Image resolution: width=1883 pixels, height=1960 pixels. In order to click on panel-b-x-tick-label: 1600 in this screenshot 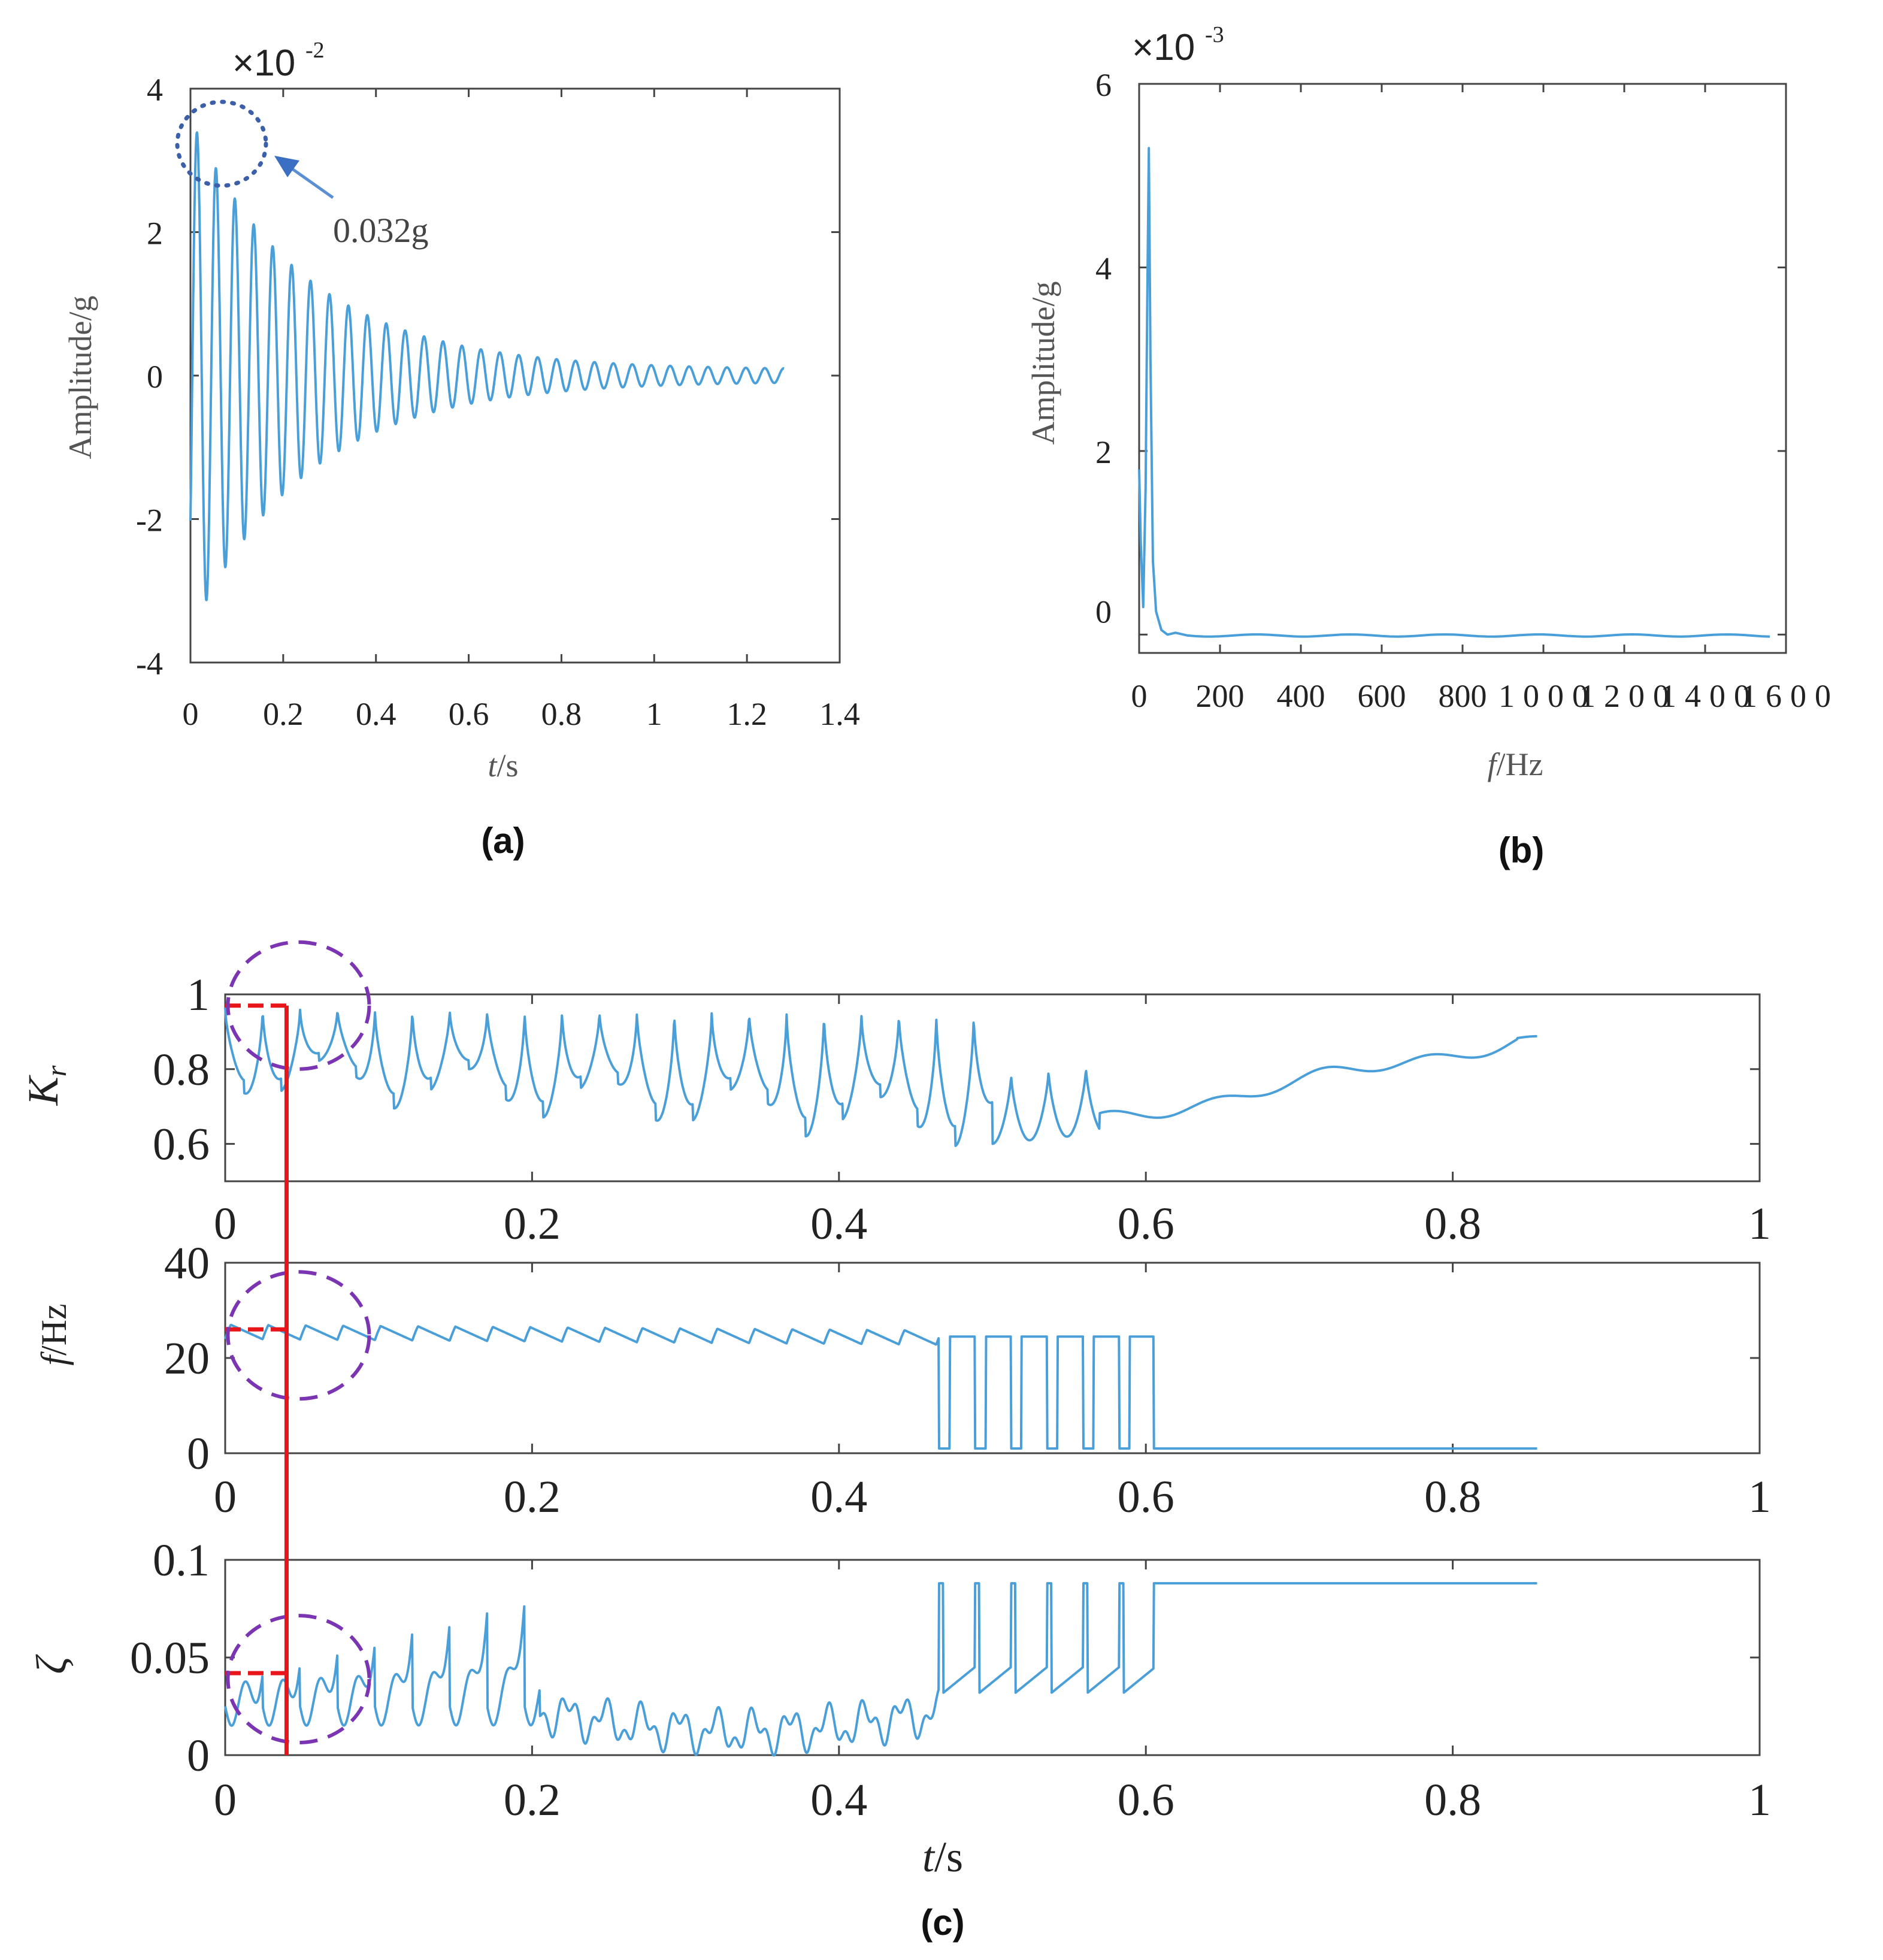, I will do `click(1786, 696)`.